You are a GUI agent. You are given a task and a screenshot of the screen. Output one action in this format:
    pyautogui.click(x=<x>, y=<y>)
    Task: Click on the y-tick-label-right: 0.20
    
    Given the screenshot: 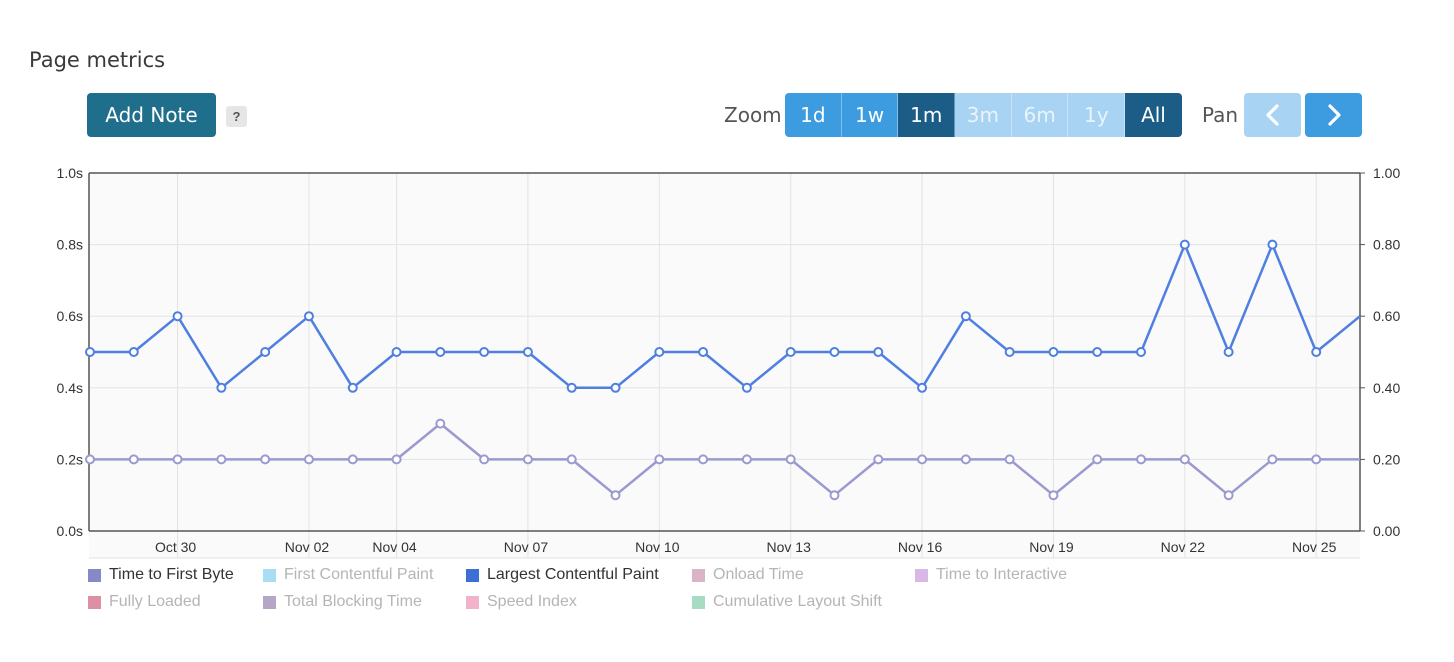 What is the action you would take?
    pyautogui.click(x=1386, y=459)
    